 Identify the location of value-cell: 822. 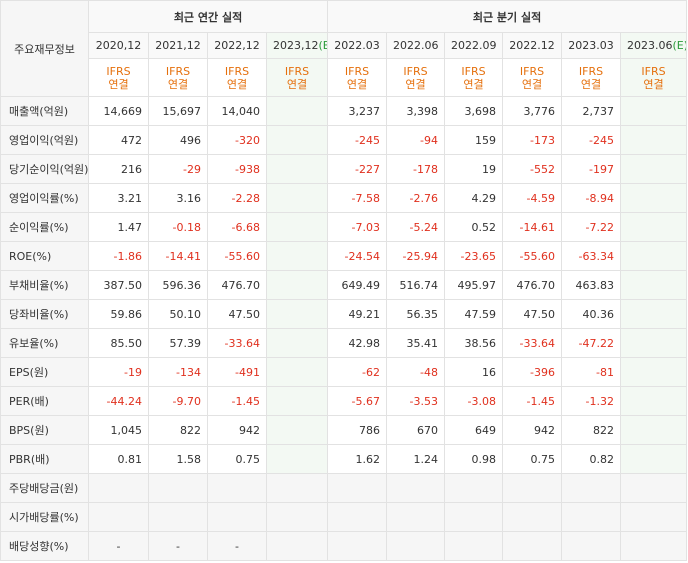
(591, 430).